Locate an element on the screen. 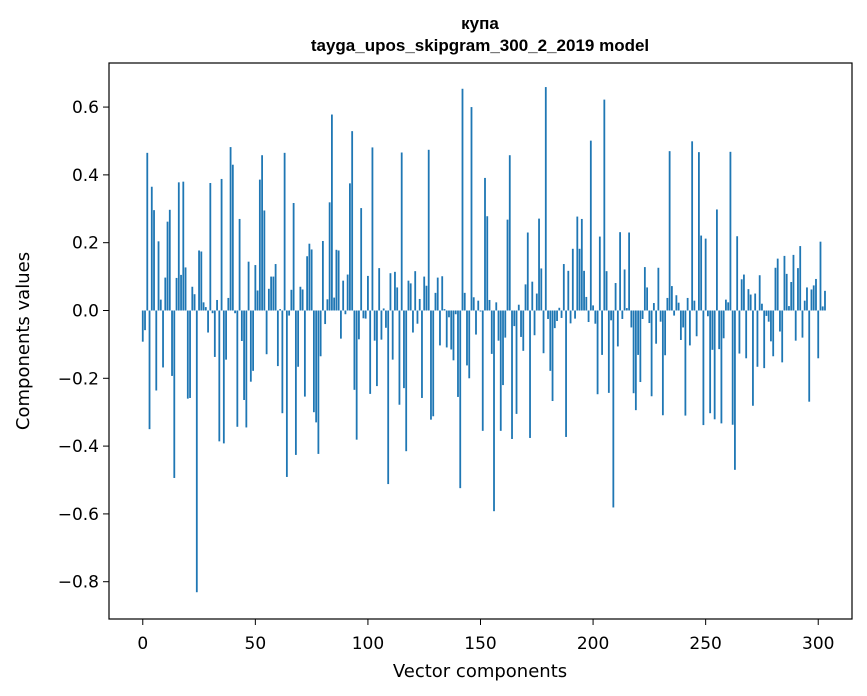 This screenshot has height=696, width=867. x-tick-label: 200 is located at coordinates (593, 644).